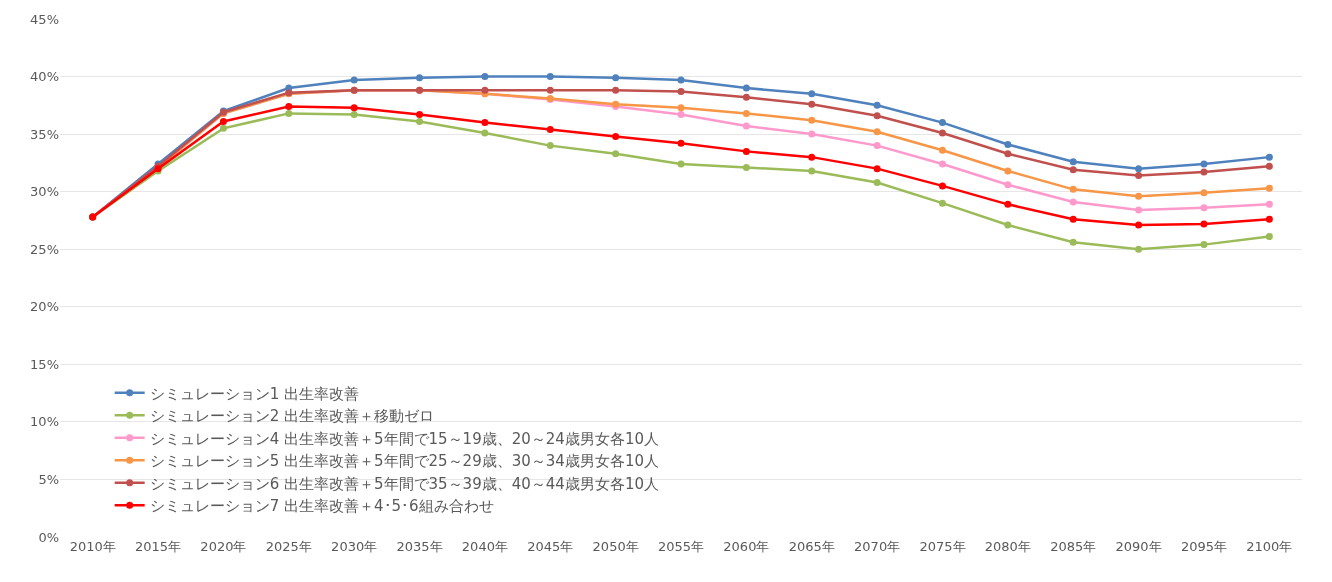 The height and width of the screenshot is (582, 1332). I want to click on y-tick-label: 20%, so click(44, 307).